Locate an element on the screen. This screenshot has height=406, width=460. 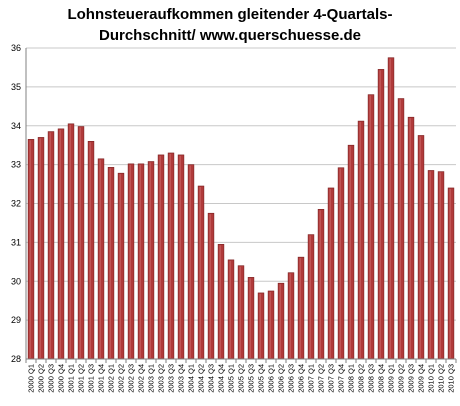
x-category-label: 2002 Q1 is located at coordinates (111, 378).